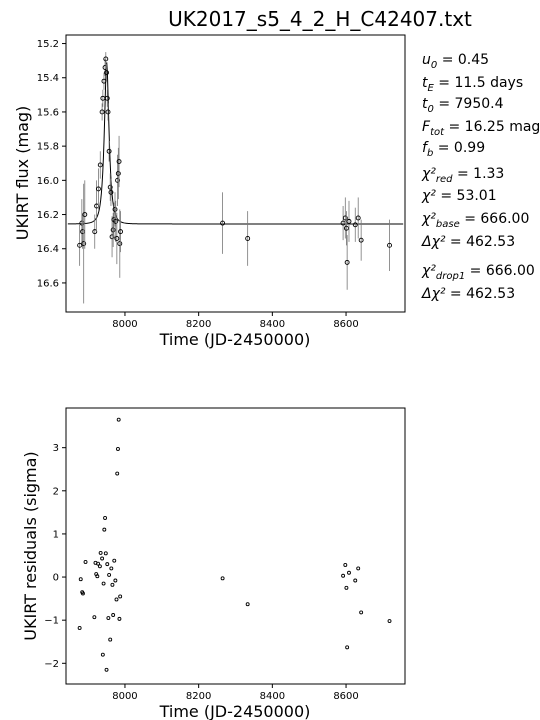  Describe the element at coordinates (455, 61) in the screenshot. I see `param-u0: u0 = 0.45` at that location.